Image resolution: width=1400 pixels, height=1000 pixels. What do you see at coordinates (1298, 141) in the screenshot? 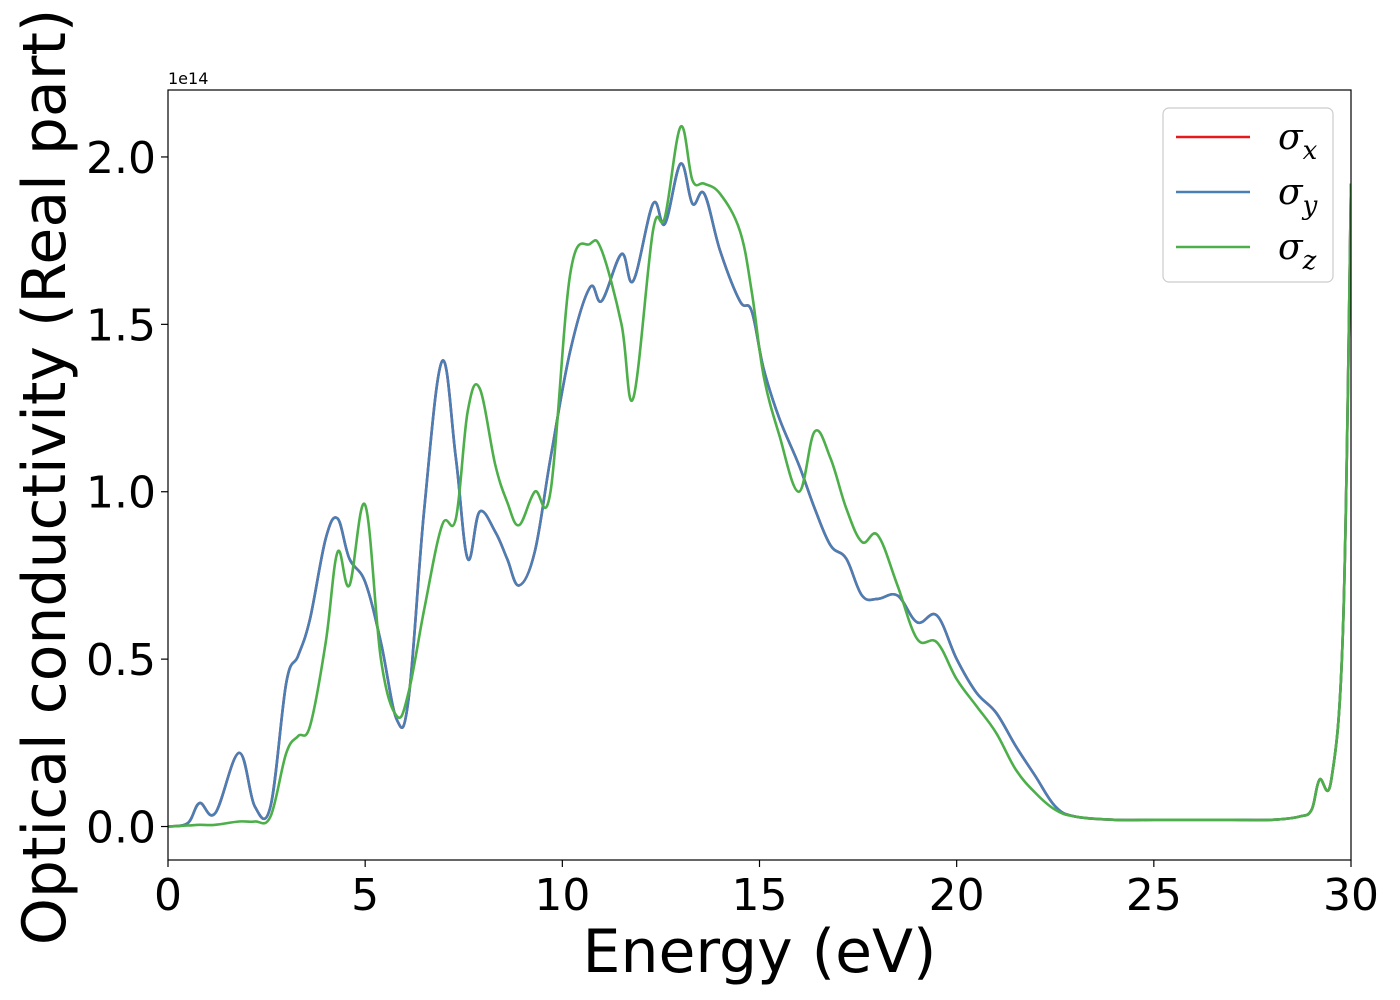
I see `legend-label-x: σx` at bounding box center [1298, 141].